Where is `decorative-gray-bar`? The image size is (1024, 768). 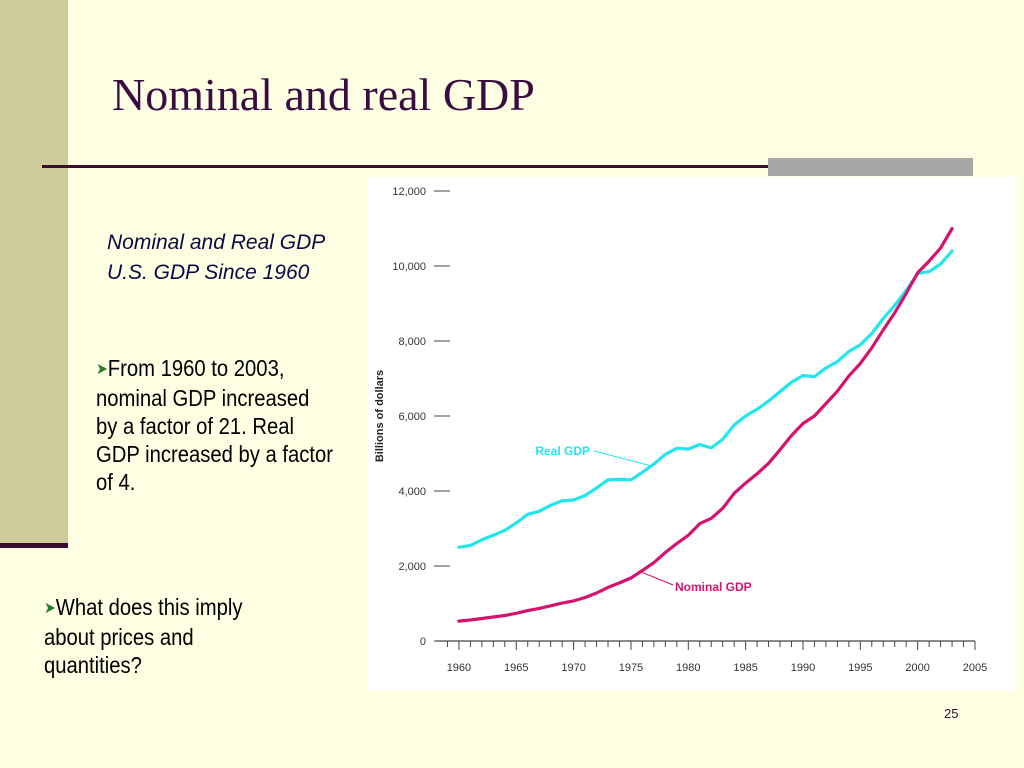
decorative-gray-bar is located at coordinates (870, 167).